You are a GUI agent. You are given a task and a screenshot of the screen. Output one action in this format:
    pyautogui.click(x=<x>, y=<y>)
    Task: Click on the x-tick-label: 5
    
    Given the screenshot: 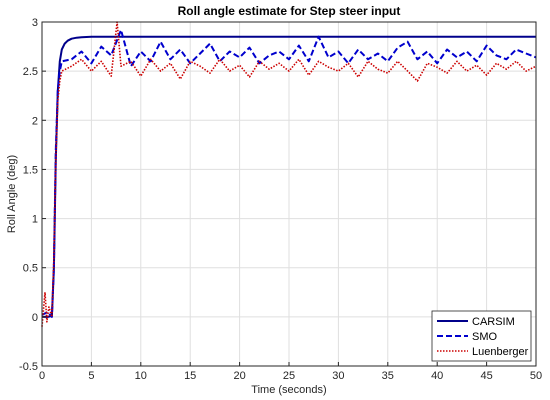 What is the action you would take?
    pyautogui.click(x=91, y=376)
    